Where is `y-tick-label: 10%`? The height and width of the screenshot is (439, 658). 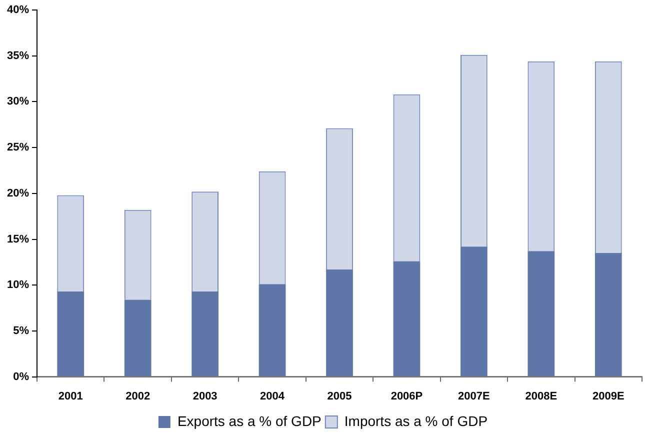 y-tick-label: 10% is located at coordinates (18, 285).